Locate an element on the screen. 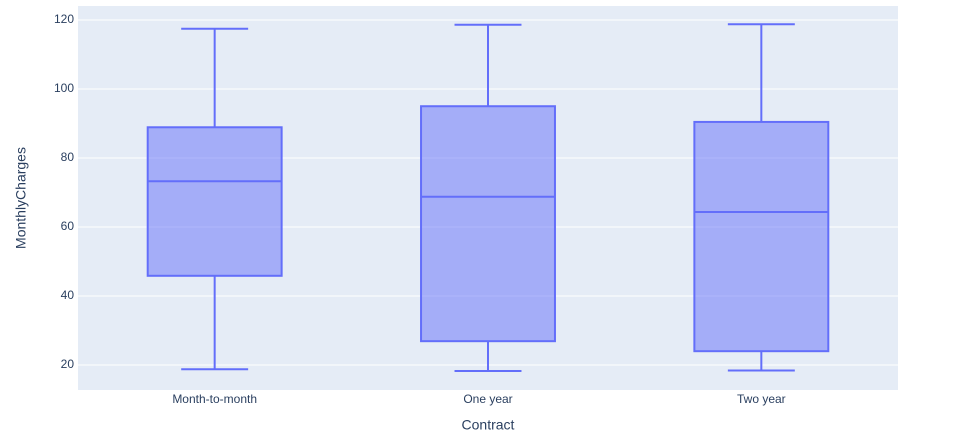 The height and width of the screenshot is (440, 972). y-tick-label: 40 is located at coordinates (68, 295).